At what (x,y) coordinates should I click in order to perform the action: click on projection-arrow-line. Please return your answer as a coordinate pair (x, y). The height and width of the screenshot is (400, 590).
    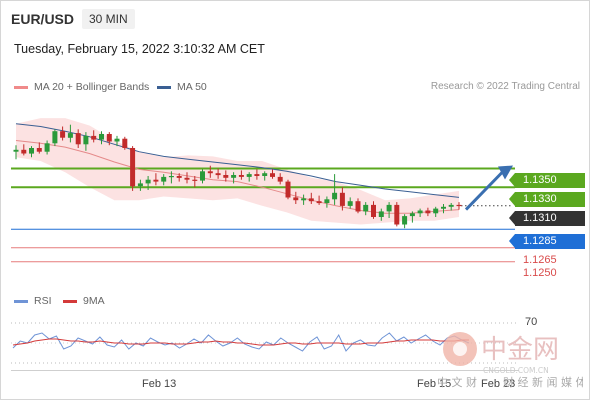
    Looking at the image, I should click on (484, 191).